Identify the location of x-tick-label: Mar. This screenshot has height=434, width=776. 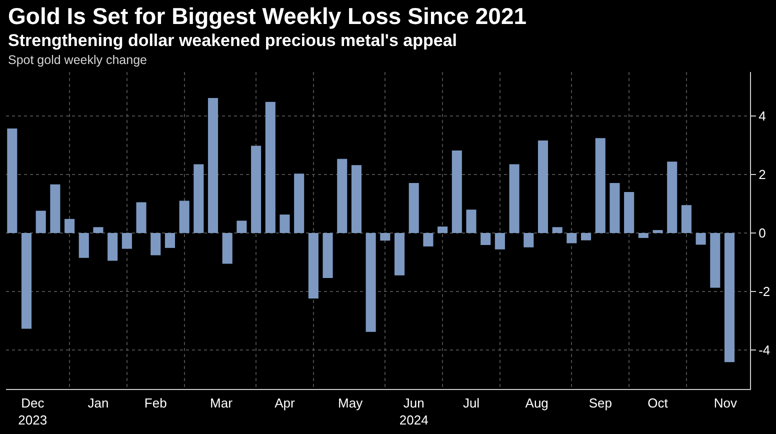
(222, 403).